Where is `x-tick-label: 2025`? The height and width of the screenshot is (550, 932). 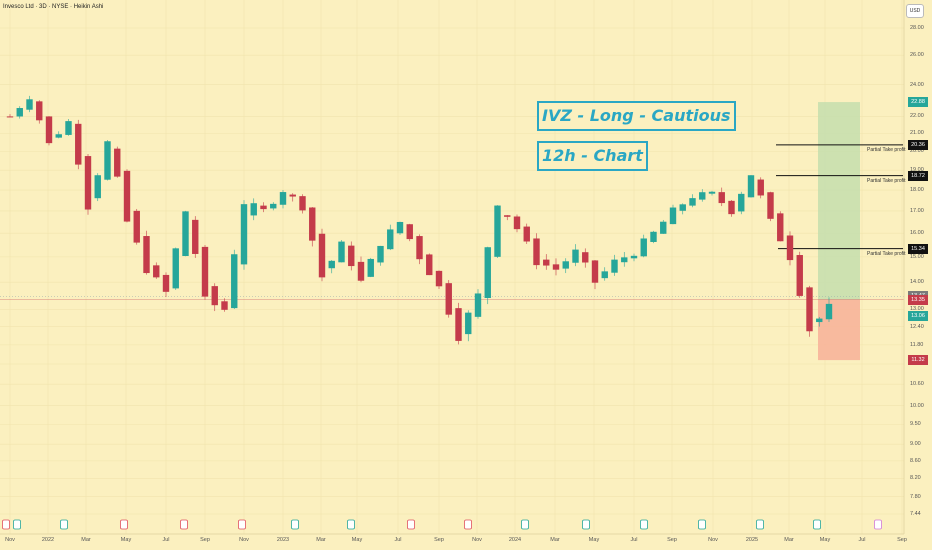
x-tick-label: 2025 is located at coordinates (752, 540).